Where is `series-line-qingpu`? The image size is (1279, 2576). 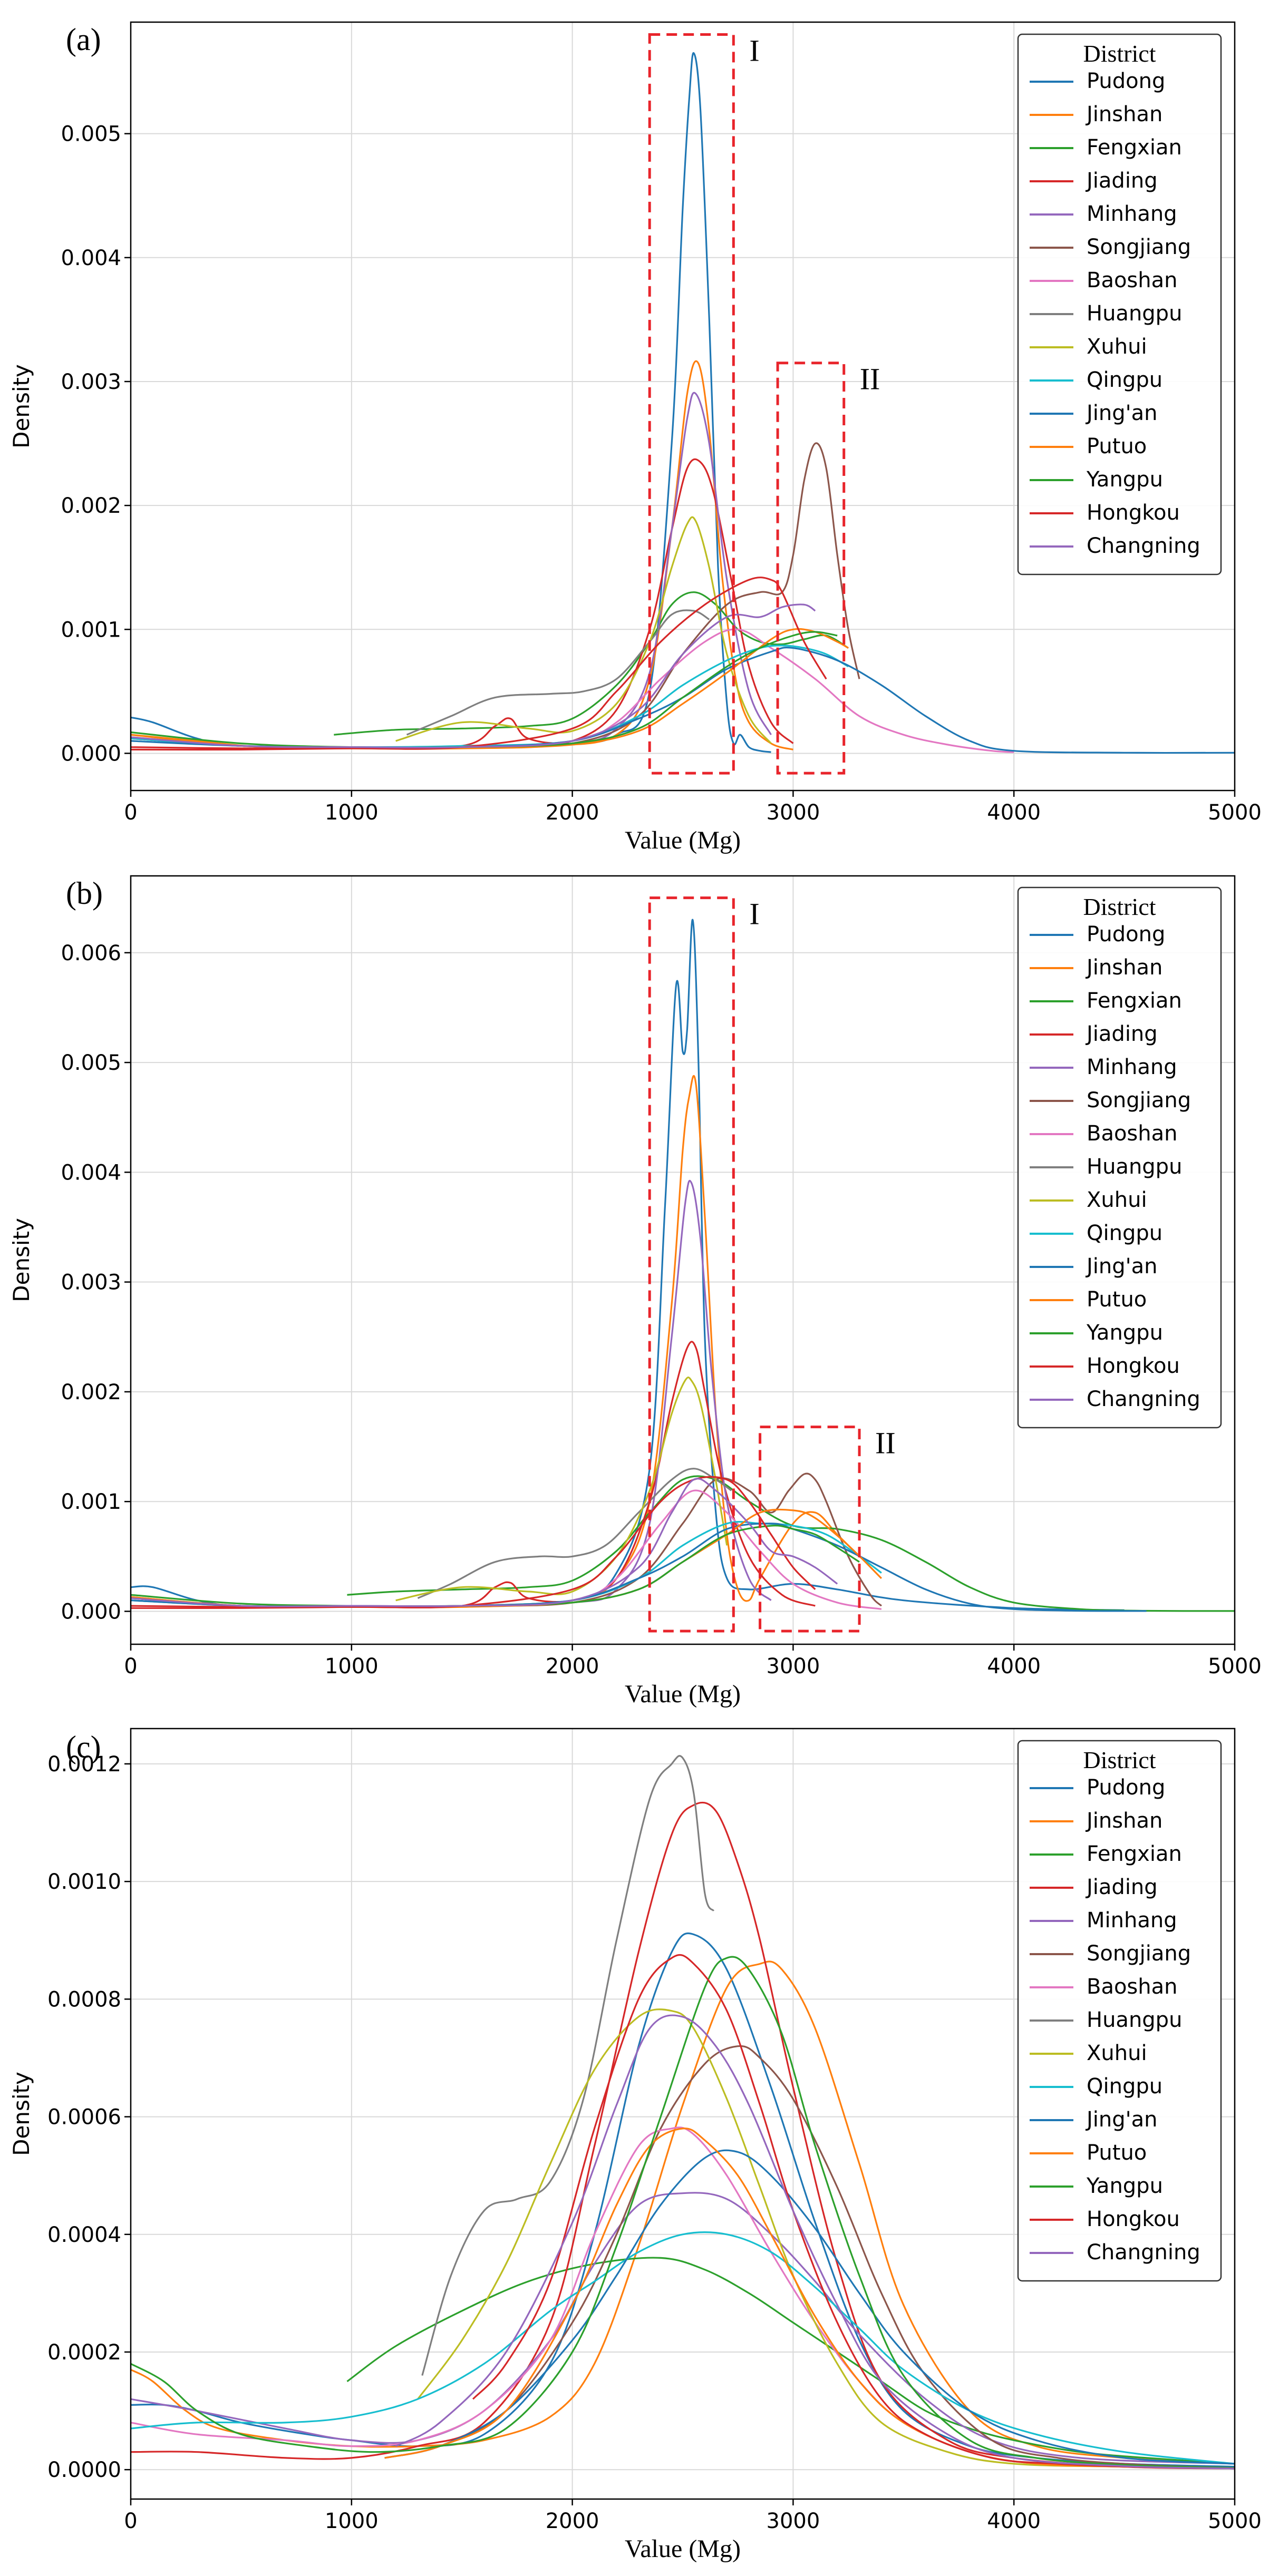
series-line-qingpu is located at coordinates (683, 2348).